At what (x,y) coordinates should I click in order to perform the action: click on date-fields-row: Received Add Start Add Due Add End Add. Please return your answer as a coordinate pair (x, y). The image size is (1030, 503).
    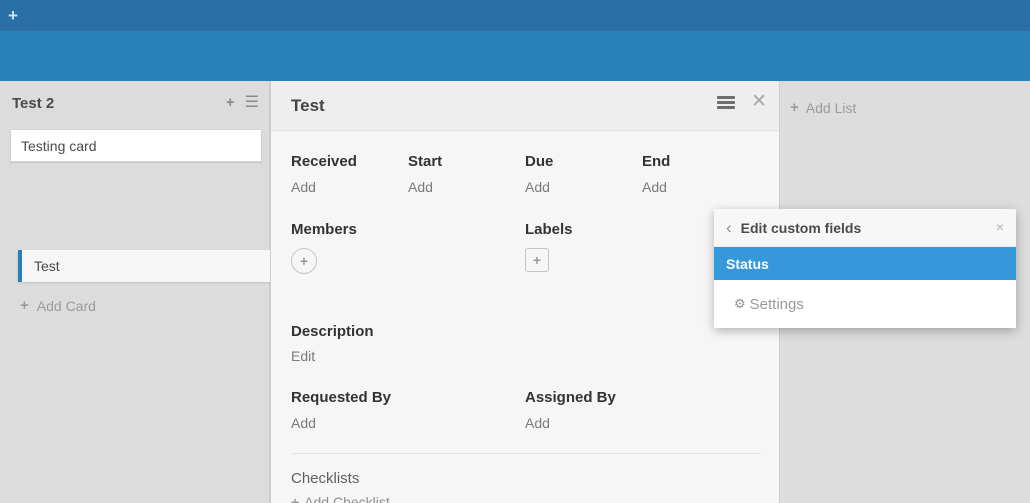
    Looking at the image, I should click on (525, 174).